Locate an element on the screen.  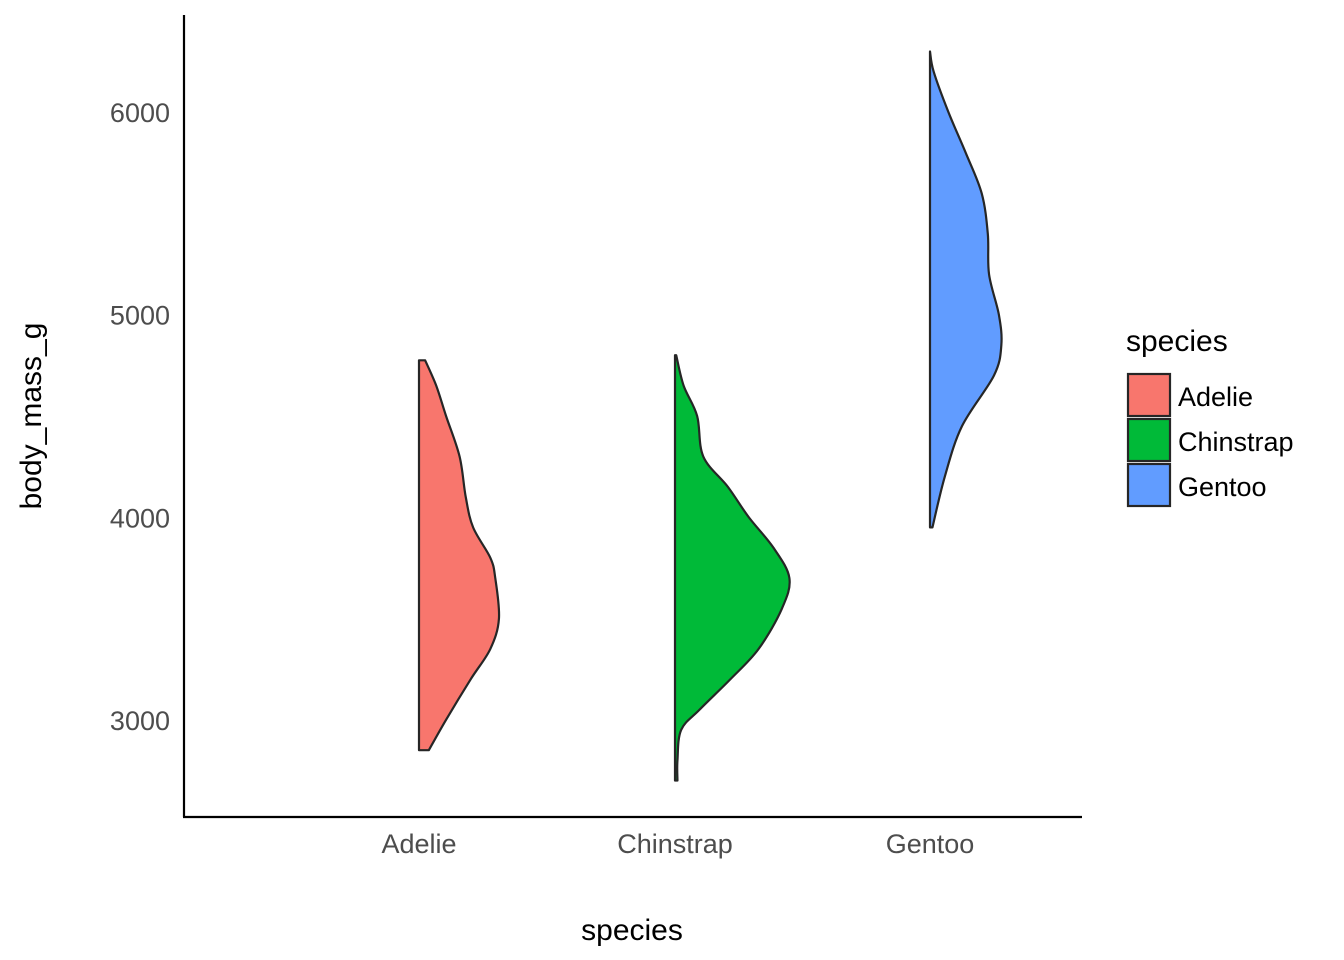
x-tick-label: Gentoo is located at coordinates (930, 844).